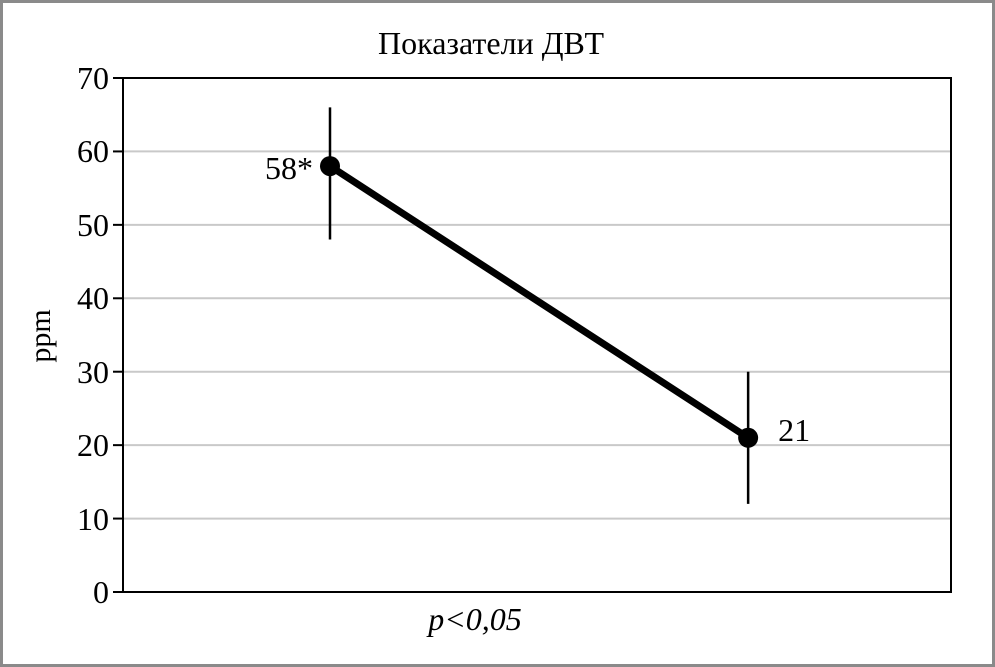 The image size is (995, 667). Describe the element at coordinates (93, 78) in the screenshot. I see `y-tick-label: 70` at that location.